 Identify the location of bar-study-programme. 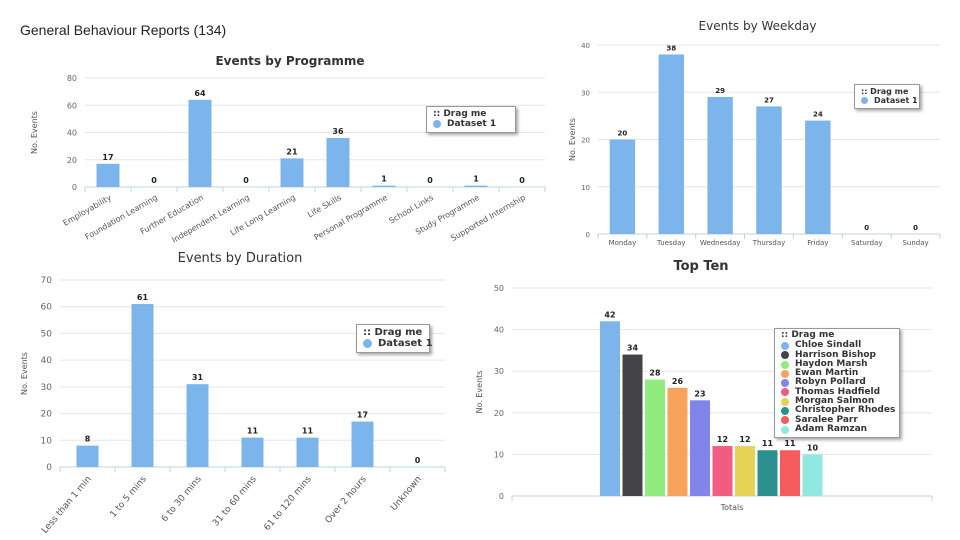
(476, 186).